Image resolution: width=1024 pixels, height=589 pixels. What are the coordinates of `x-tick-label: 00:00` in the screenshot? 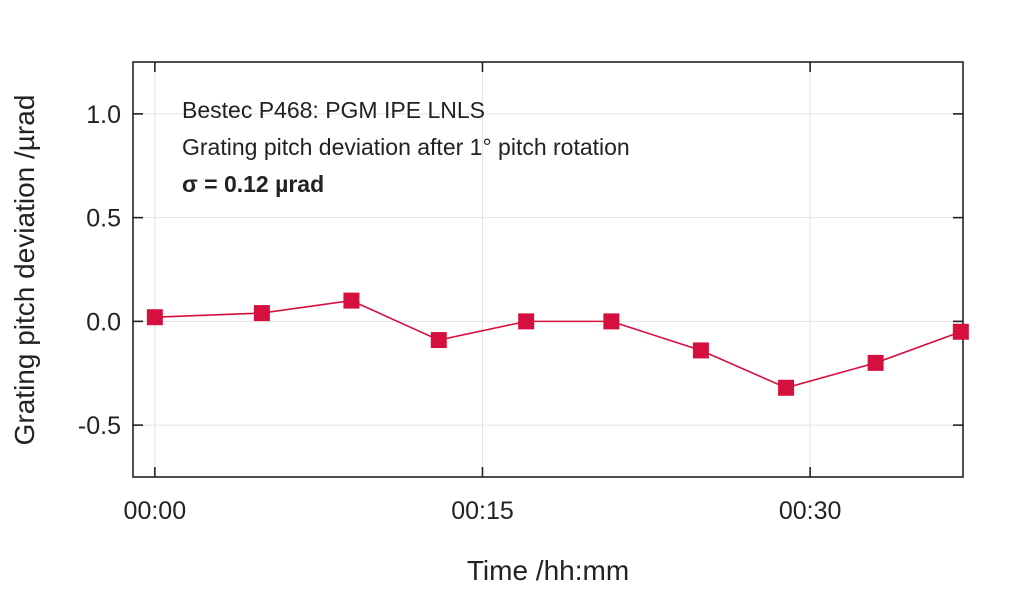 It's located at (155, 511).